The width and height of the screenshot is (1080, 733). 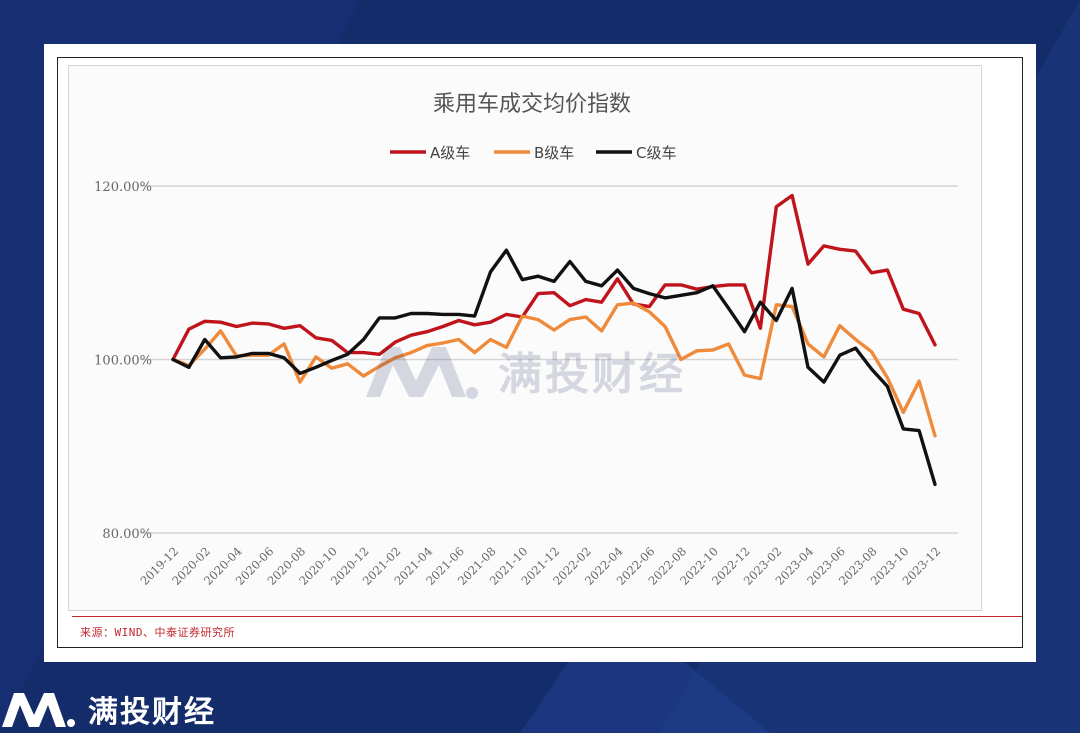 I want to click on y-tick-label: 80.00%, so click(x=127, y=534).